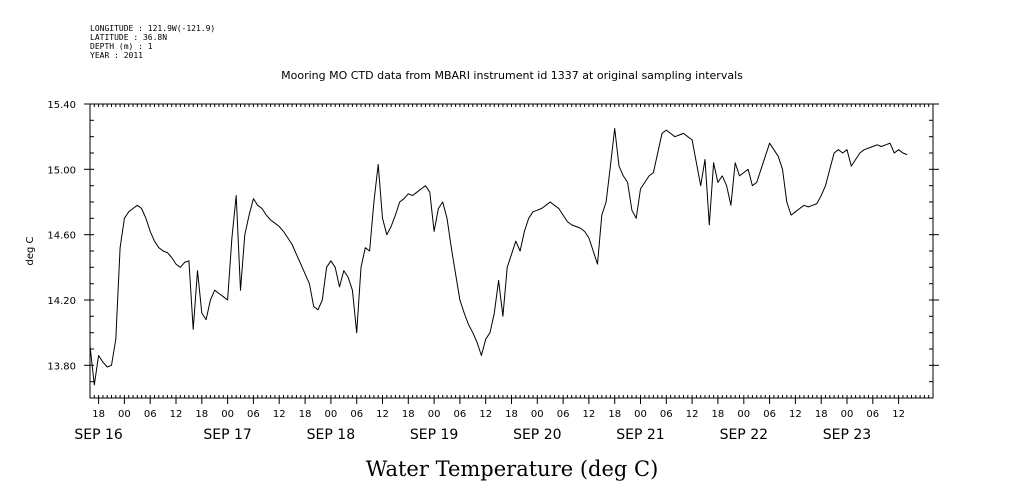 Image resolution: width=1009 pixels, height=504 pixels. I want to click on x-day-label: SEP 23, so click(847, 435).